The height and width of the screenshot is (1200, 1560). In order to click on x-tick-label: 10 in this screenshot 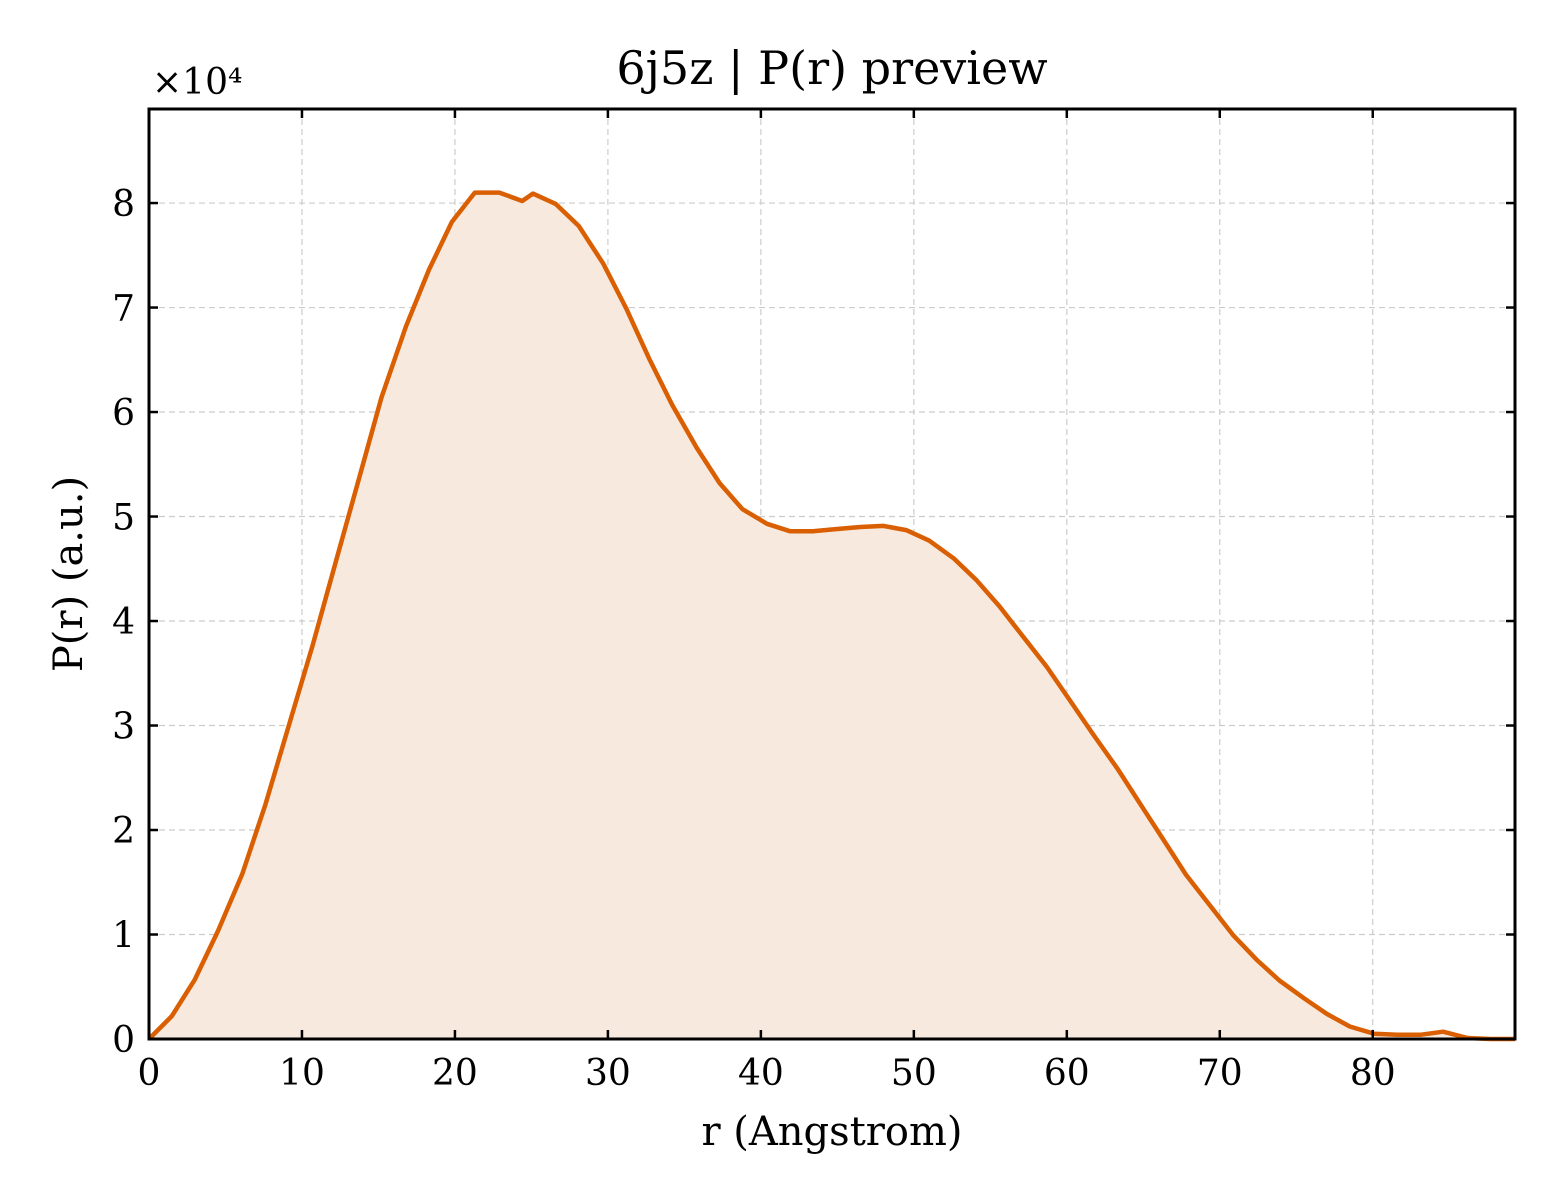, I will do `click(302, 1073)`.